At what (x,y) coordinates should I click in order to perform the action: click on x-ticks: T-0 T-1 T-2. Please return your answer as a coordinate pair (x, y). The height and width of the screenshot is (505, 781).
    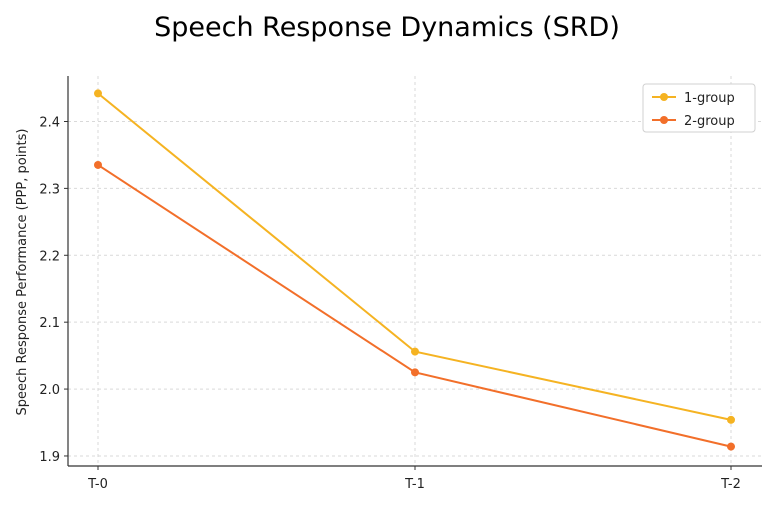
    Looking at the image, I should click on (414, 479).